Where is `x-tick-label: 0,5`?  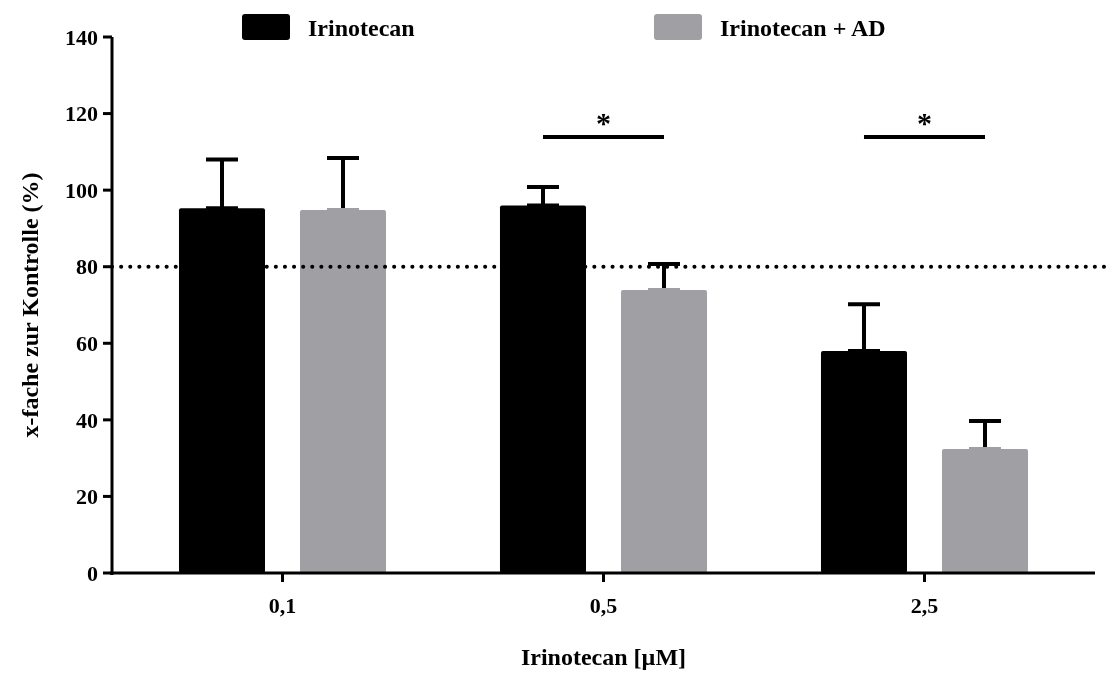
x-tick-label: 0,5 is located at coordinates (603, 605).